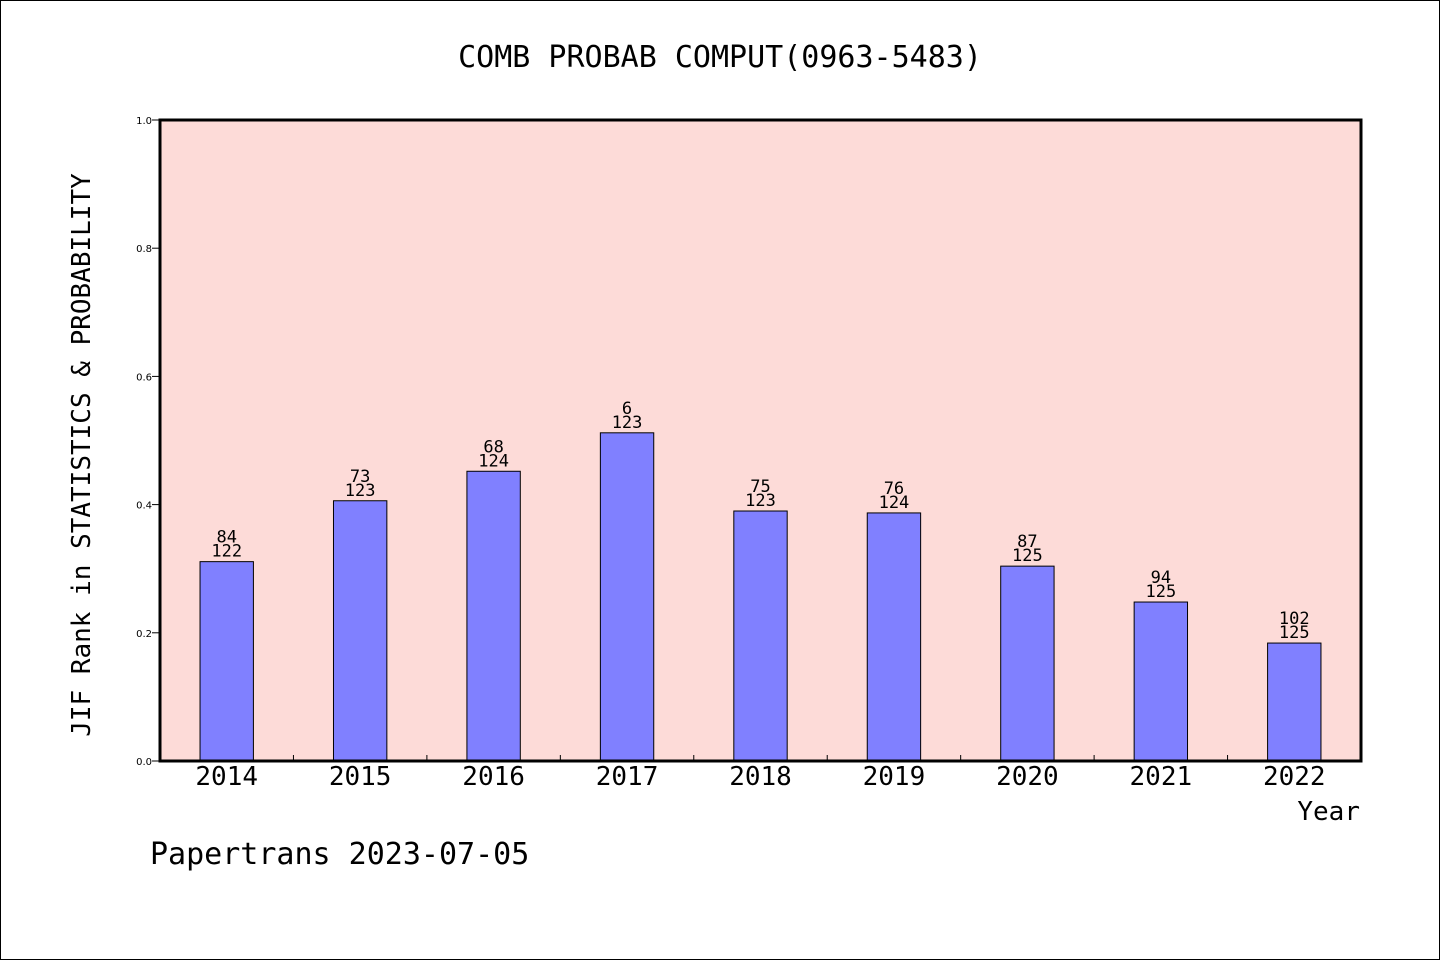  Describe the element at coordinates (627, 409) in the screenshot. I see `bar-rank-label: 6` at that location.